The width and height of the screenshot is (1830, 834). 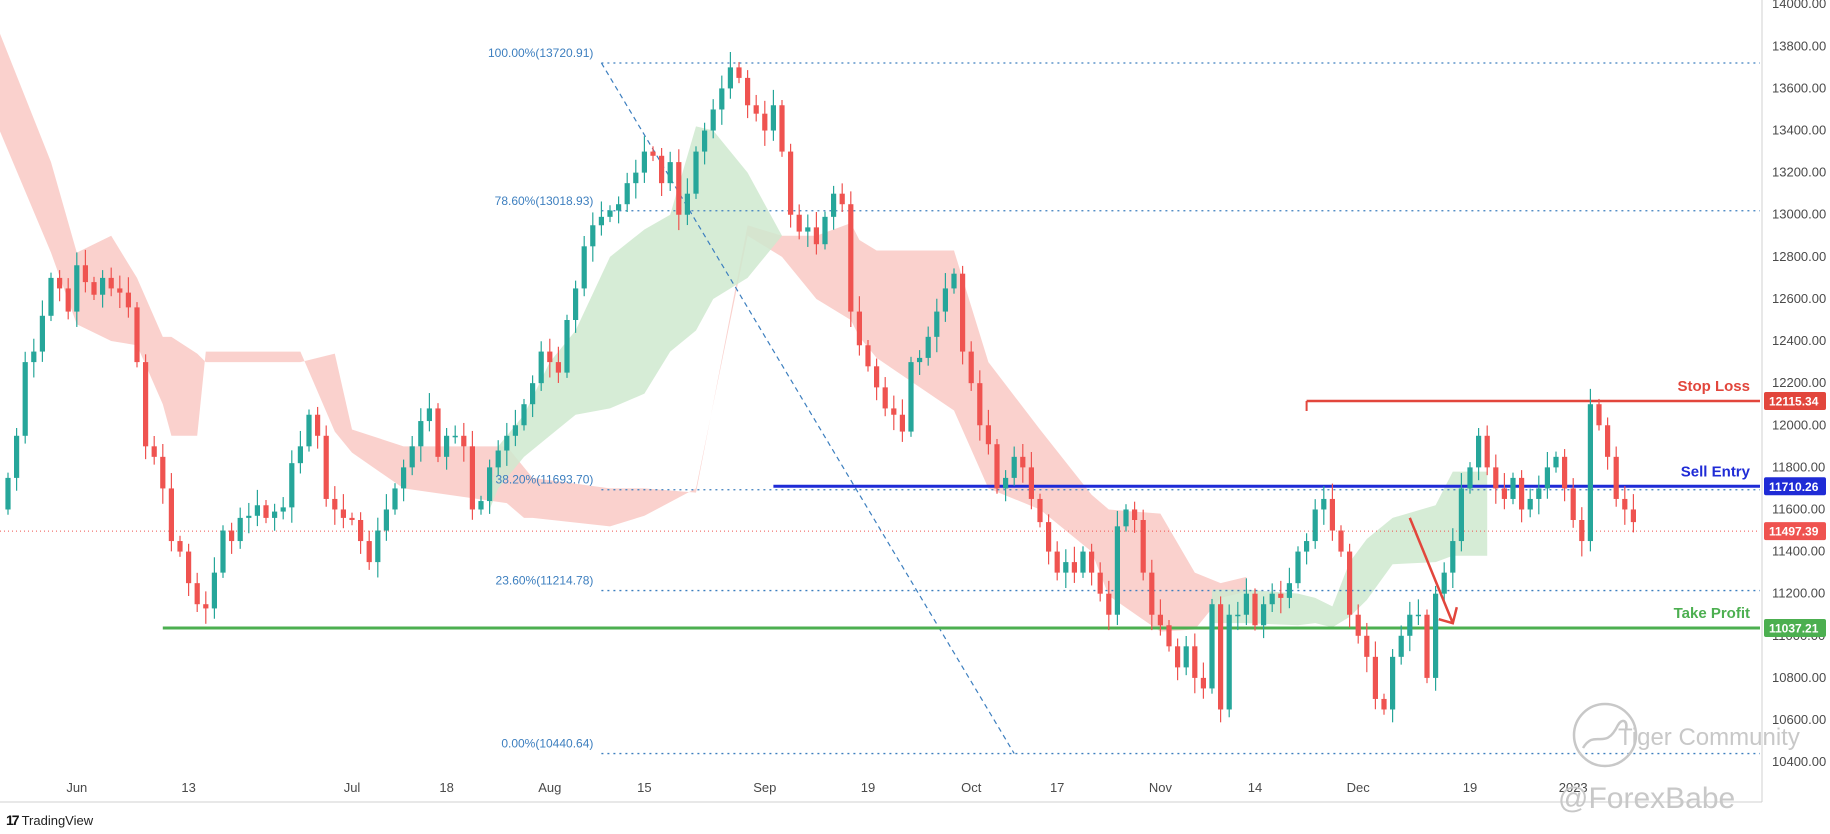 I want to click on fib-label: 38.20%(11693.70), so click(x=545, y=480).